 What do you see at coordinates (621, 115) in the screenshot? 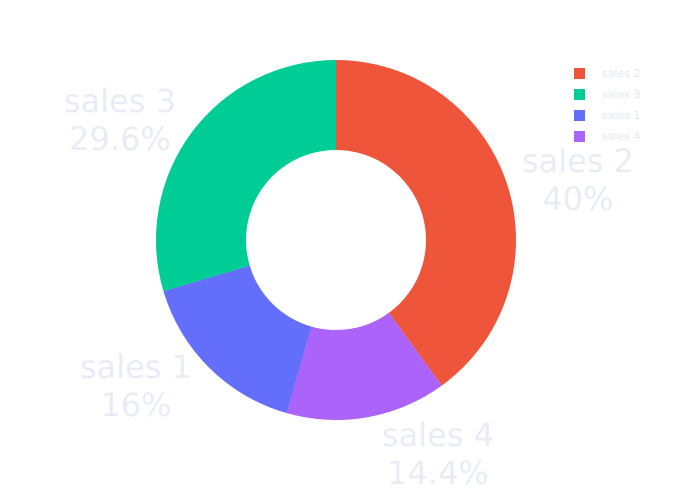
I see `legend-label-sales-1: sales 1` at bounding box center [621, 115].